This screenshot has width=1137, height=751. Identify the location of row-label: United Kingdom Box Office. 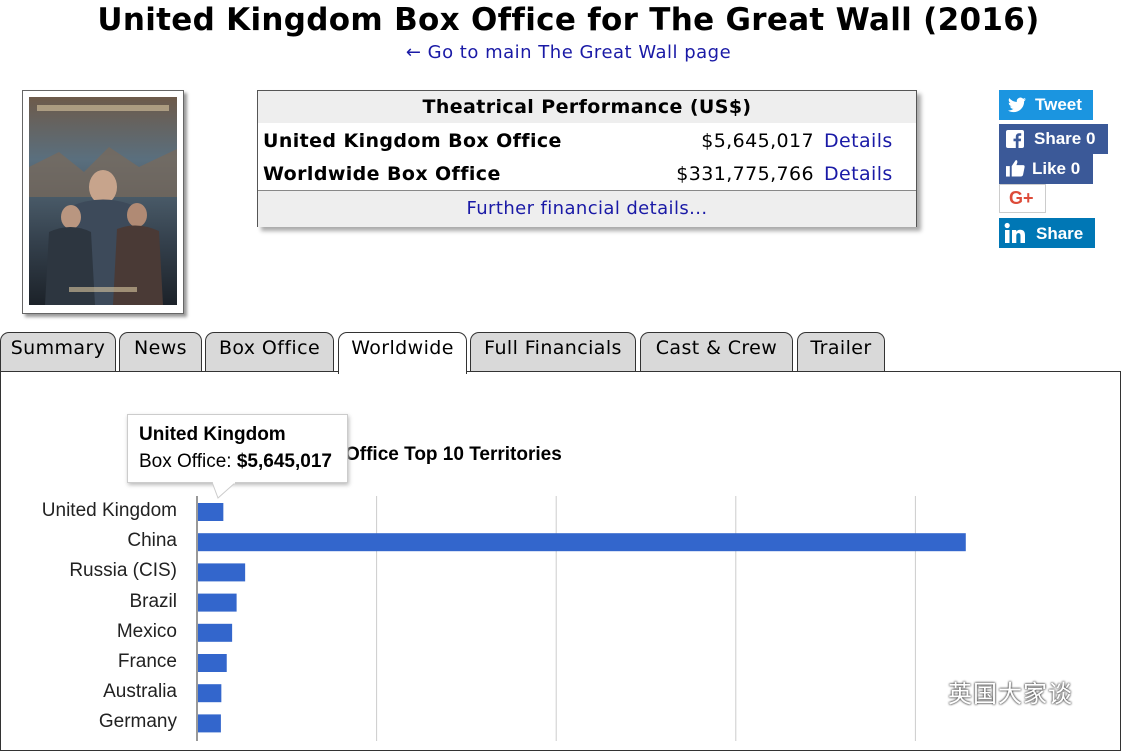
(412, 141).